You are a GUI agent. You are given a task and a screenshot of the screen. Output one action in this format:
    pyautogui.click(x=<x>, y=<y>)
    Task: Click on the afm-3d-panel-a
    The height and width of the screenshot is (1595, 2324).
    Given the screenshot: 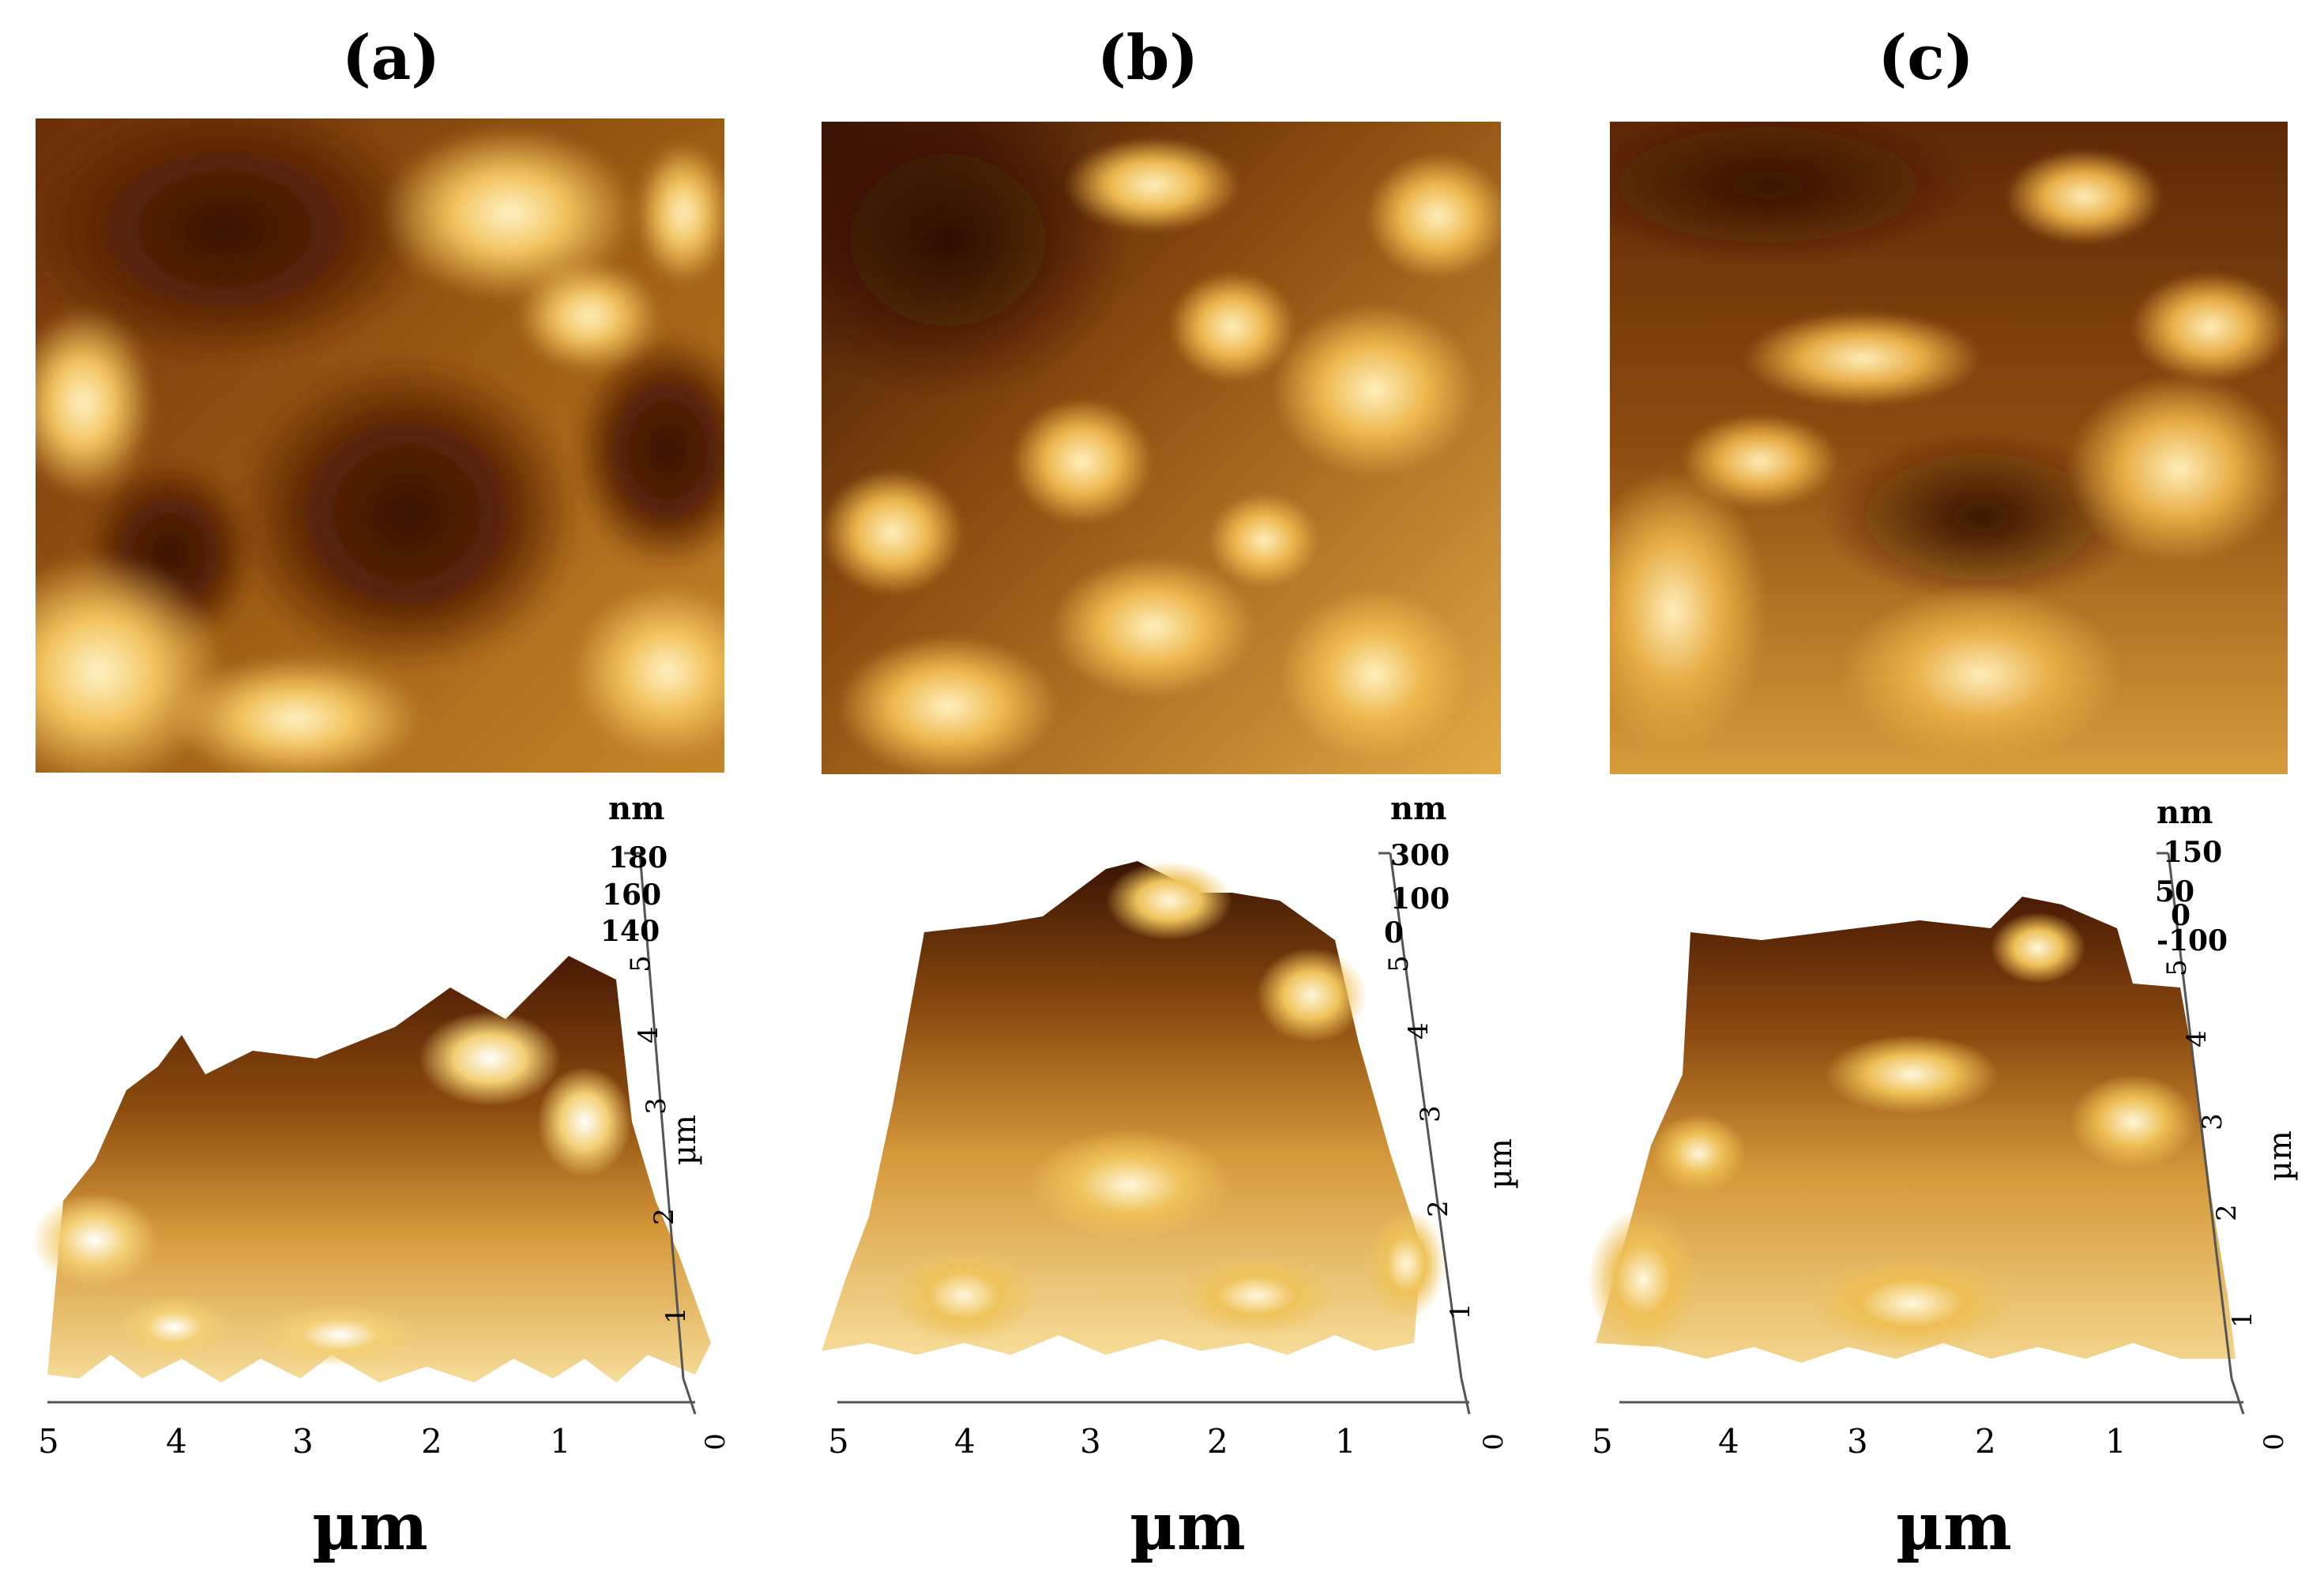 What is the action you would take?
    pyautogui.click(x=371, y=1133)
    